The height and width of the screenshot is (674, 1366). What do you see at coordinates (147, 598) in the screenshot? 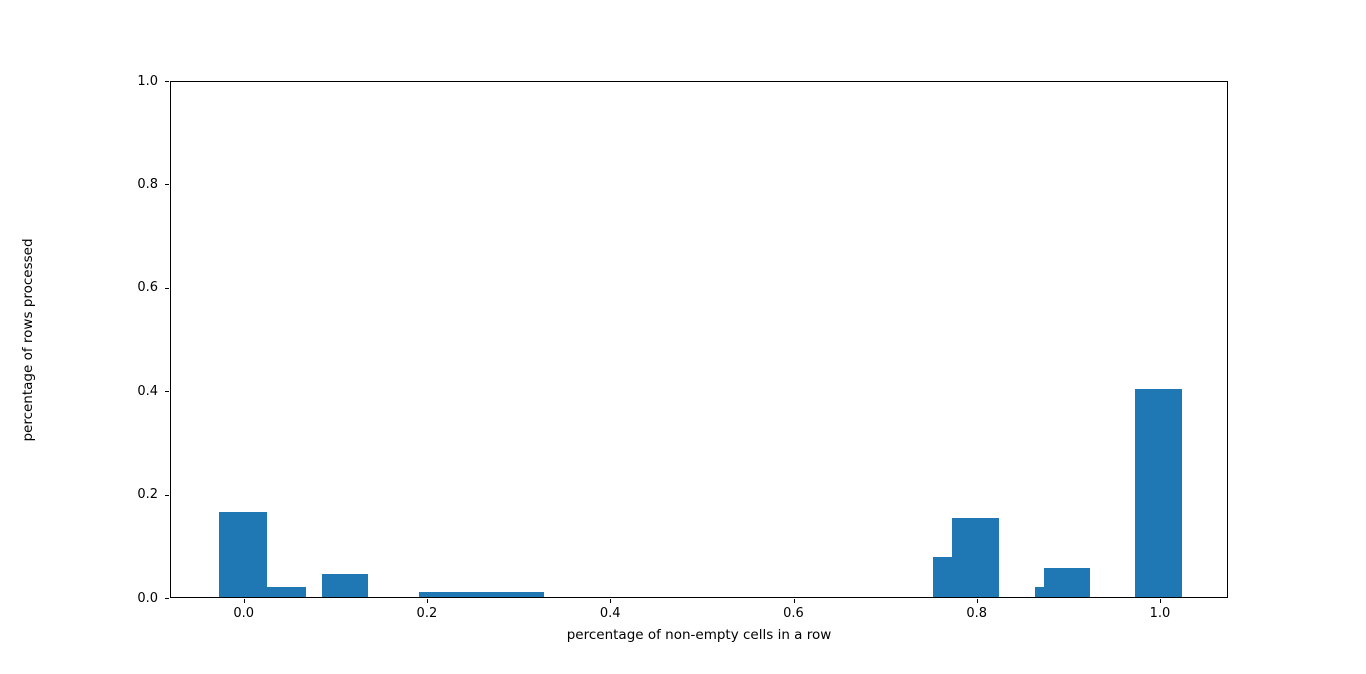
I see `y-tick-label: 0.0` at bounding box center [147, 598].